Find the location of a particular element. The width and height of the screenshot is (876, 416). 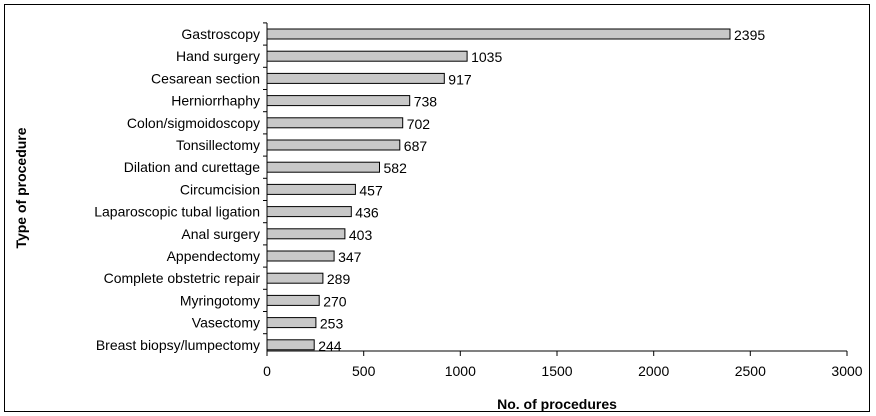

value-label-8: 436 is located at coordinates (367, 213).